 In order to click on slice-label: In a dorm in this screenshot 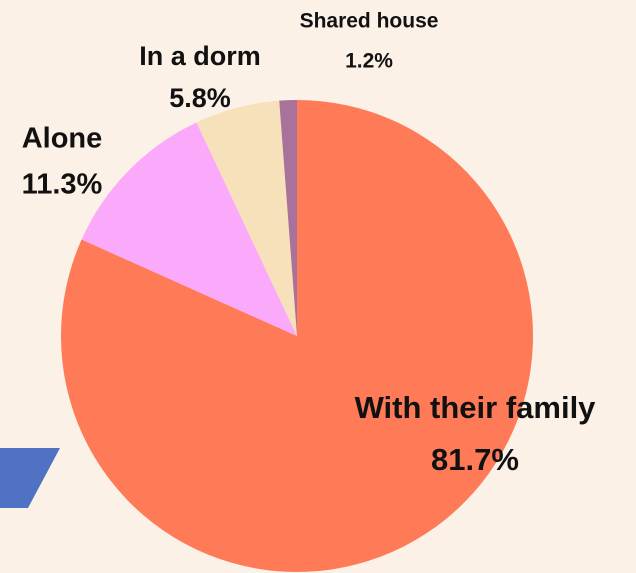, I will do `click(200, 56)`.